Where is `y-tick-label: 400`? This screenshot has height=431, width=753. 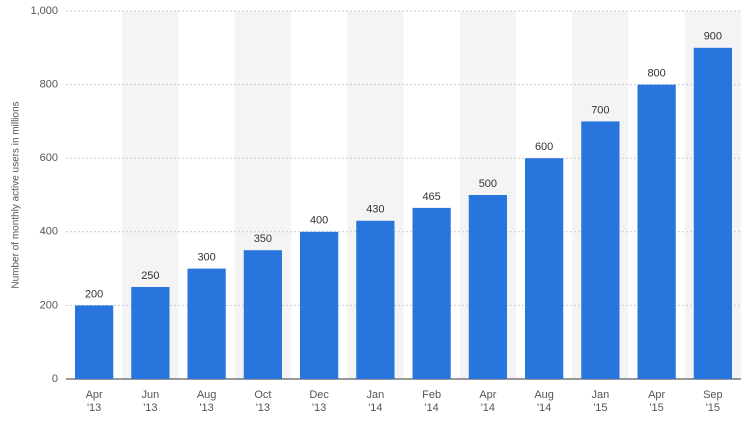 y-tick-label: 400 is located at coordinates (49, 232).